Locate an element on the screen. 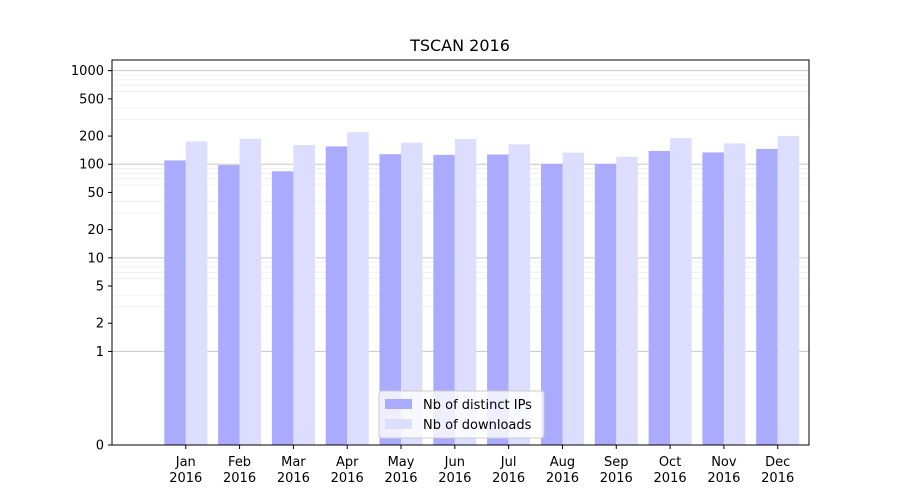 This screenshot has height=500, width=900. x-tick-label: Mar 2016 is located at coordinates (293, 470).